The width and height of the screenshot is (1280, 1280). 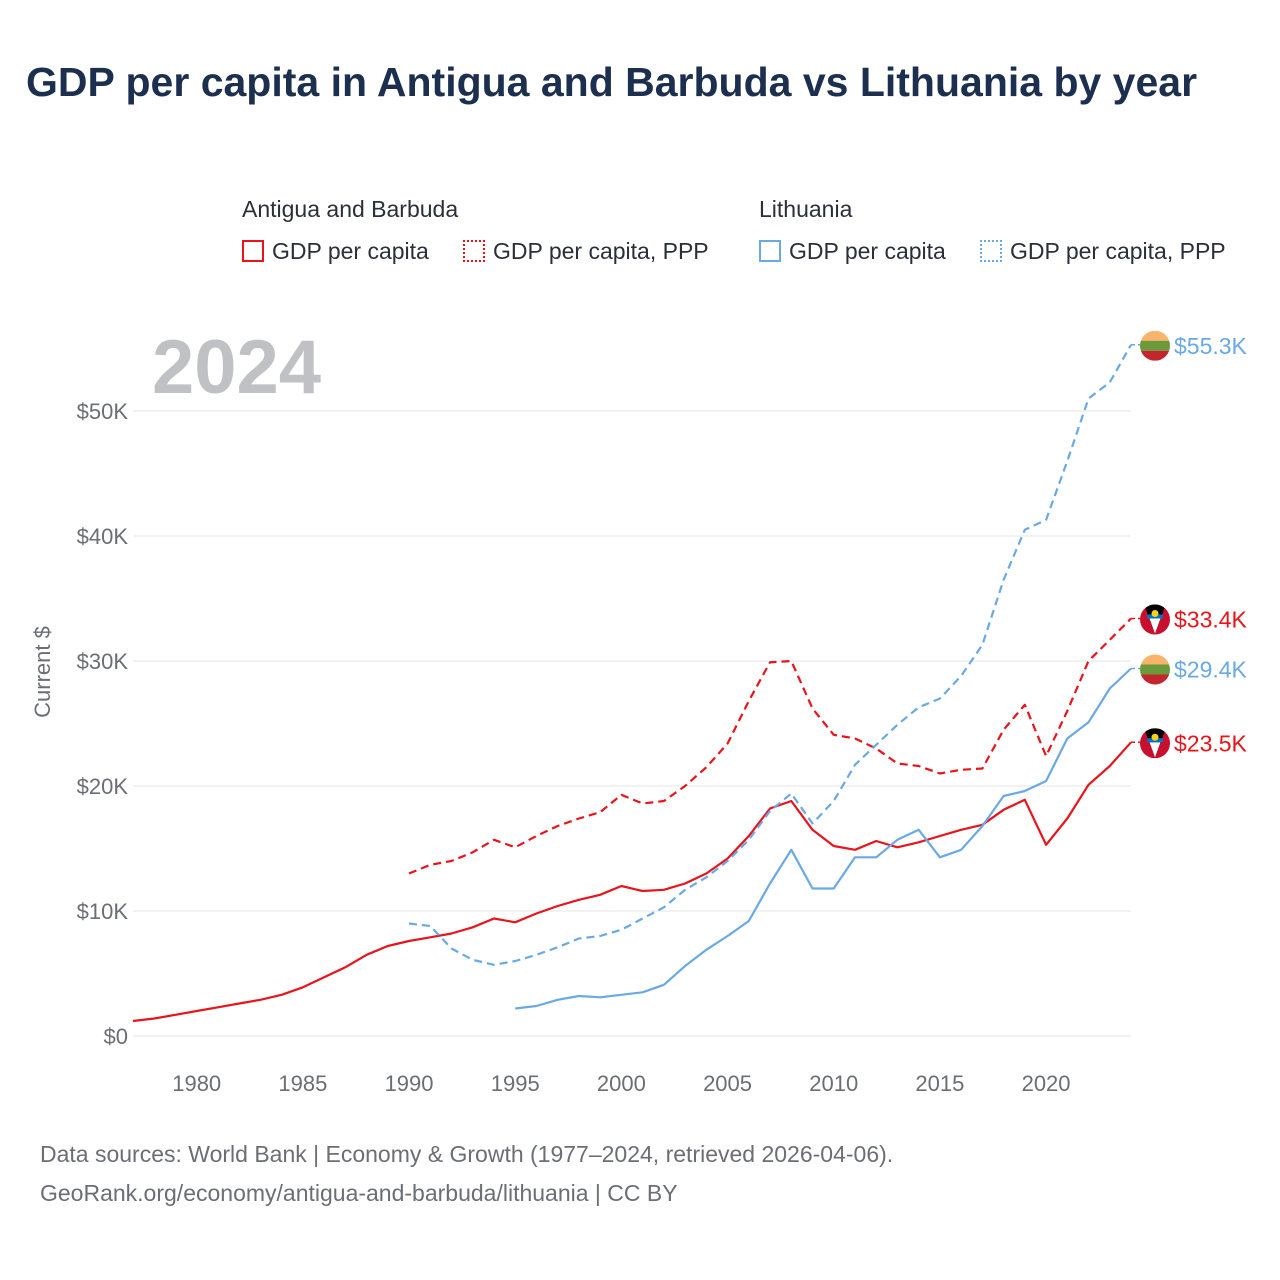 What do you see at coordinates (939, 1083) in the screenshot?
I see `x-tick-label: 2015` at bounding box center [939, 1083].